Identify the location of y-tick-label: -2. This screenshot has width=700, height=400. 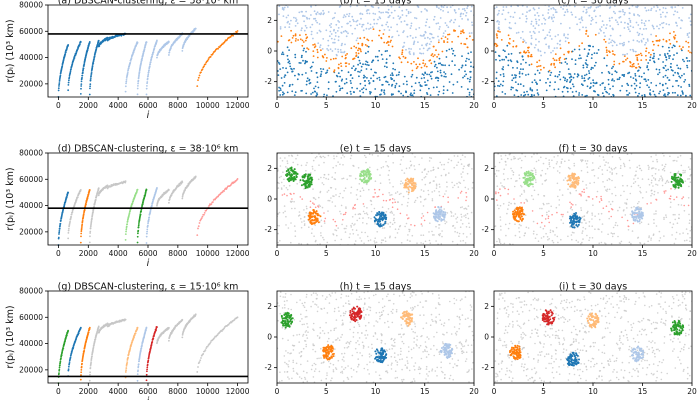
(486, 81).